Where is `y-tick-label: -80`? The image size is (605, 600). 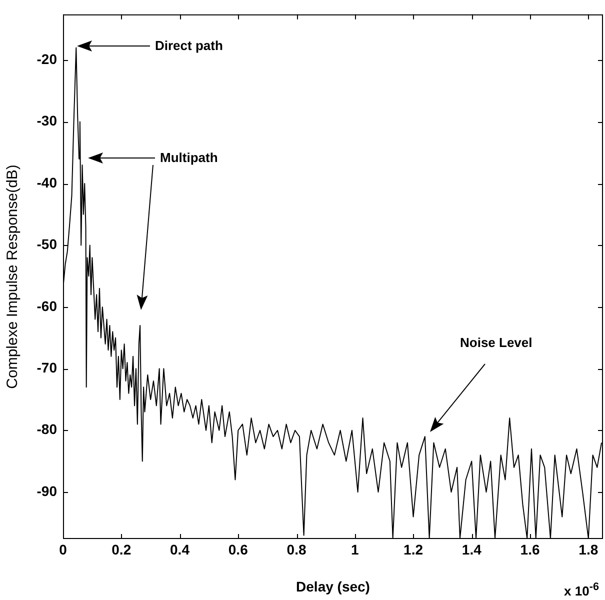
y-tick-label: -80 is located at coordinates (47, 429).